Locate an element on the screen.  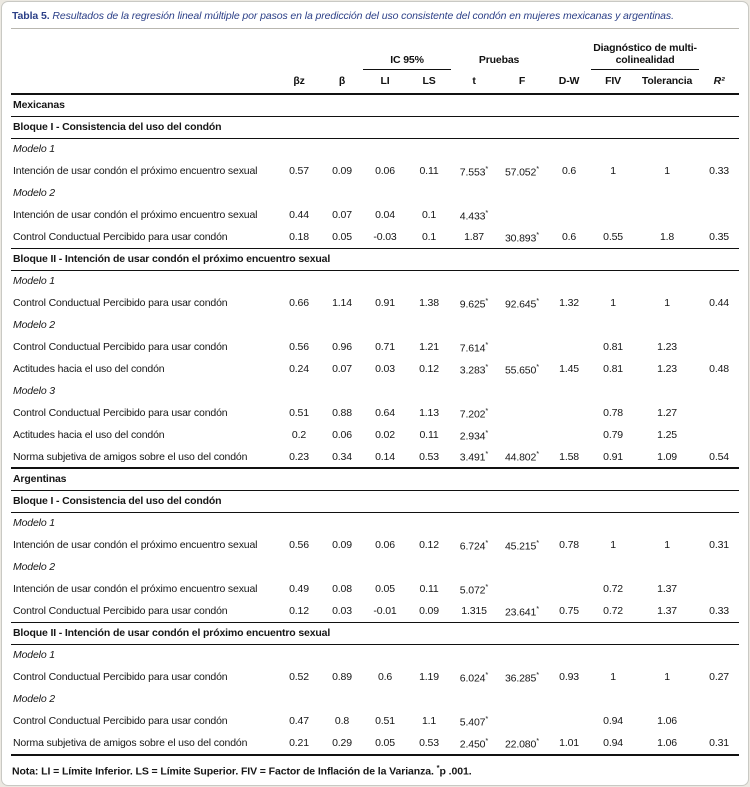
cell-value: 1 is located at coordinates (613, 303).